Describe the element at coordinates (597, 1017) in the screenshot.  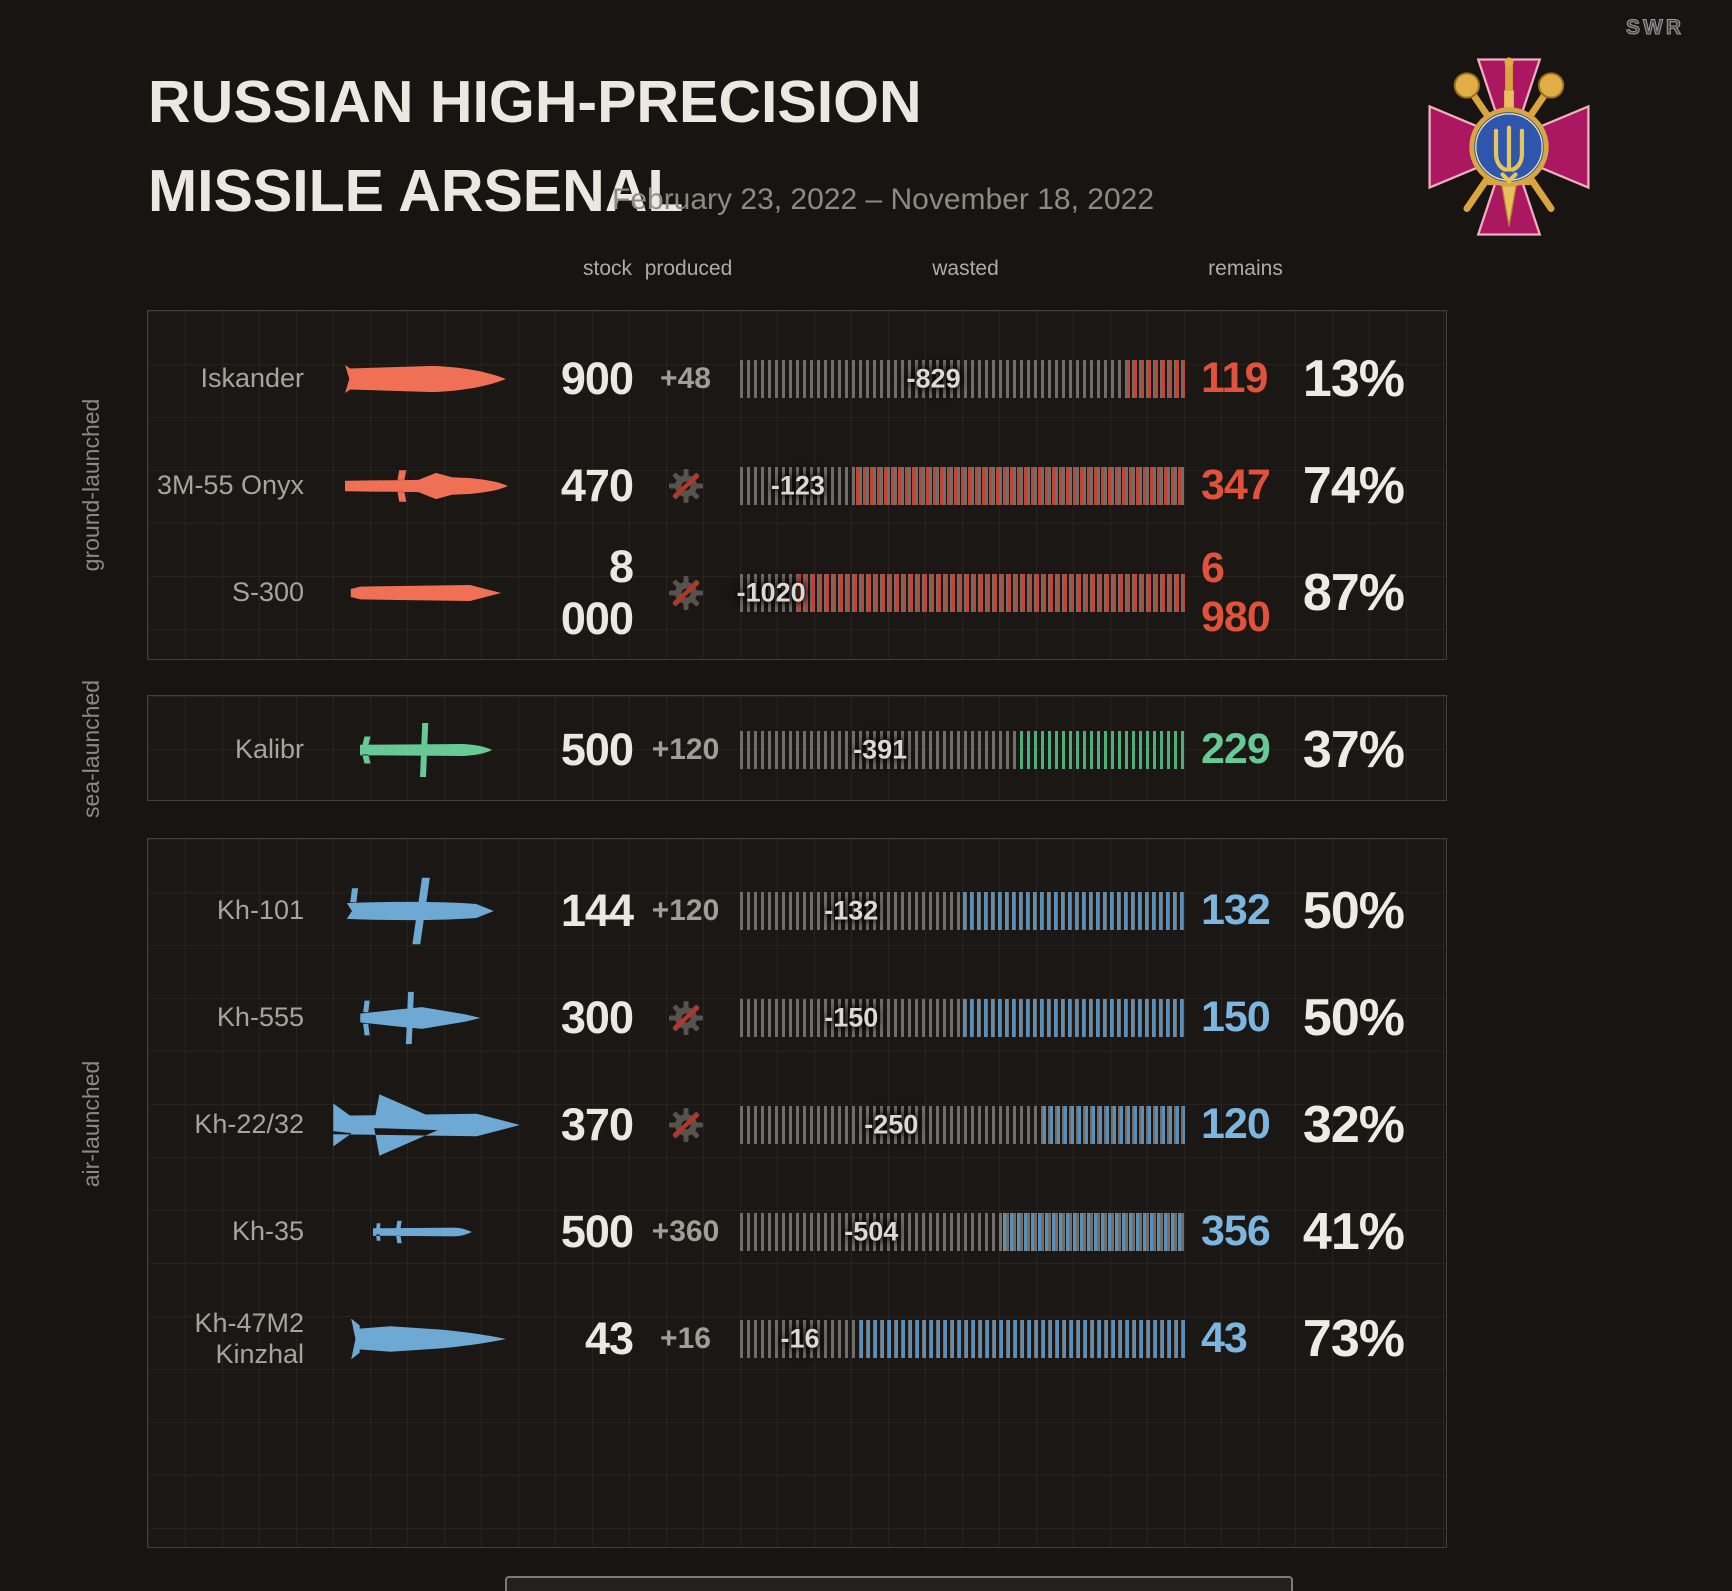
I see `stock-value: 300` at that location.